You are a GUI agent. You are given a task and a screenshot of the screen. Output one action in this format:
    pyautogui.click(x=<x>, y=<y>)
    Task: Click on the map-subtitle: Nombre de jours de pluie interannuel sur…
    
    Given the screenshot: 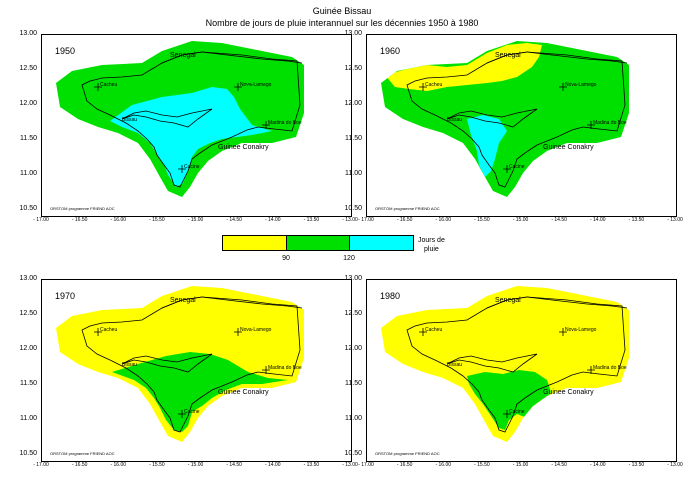 What is the action you would take?
    pyautogui.click(x=342, y=23)
    